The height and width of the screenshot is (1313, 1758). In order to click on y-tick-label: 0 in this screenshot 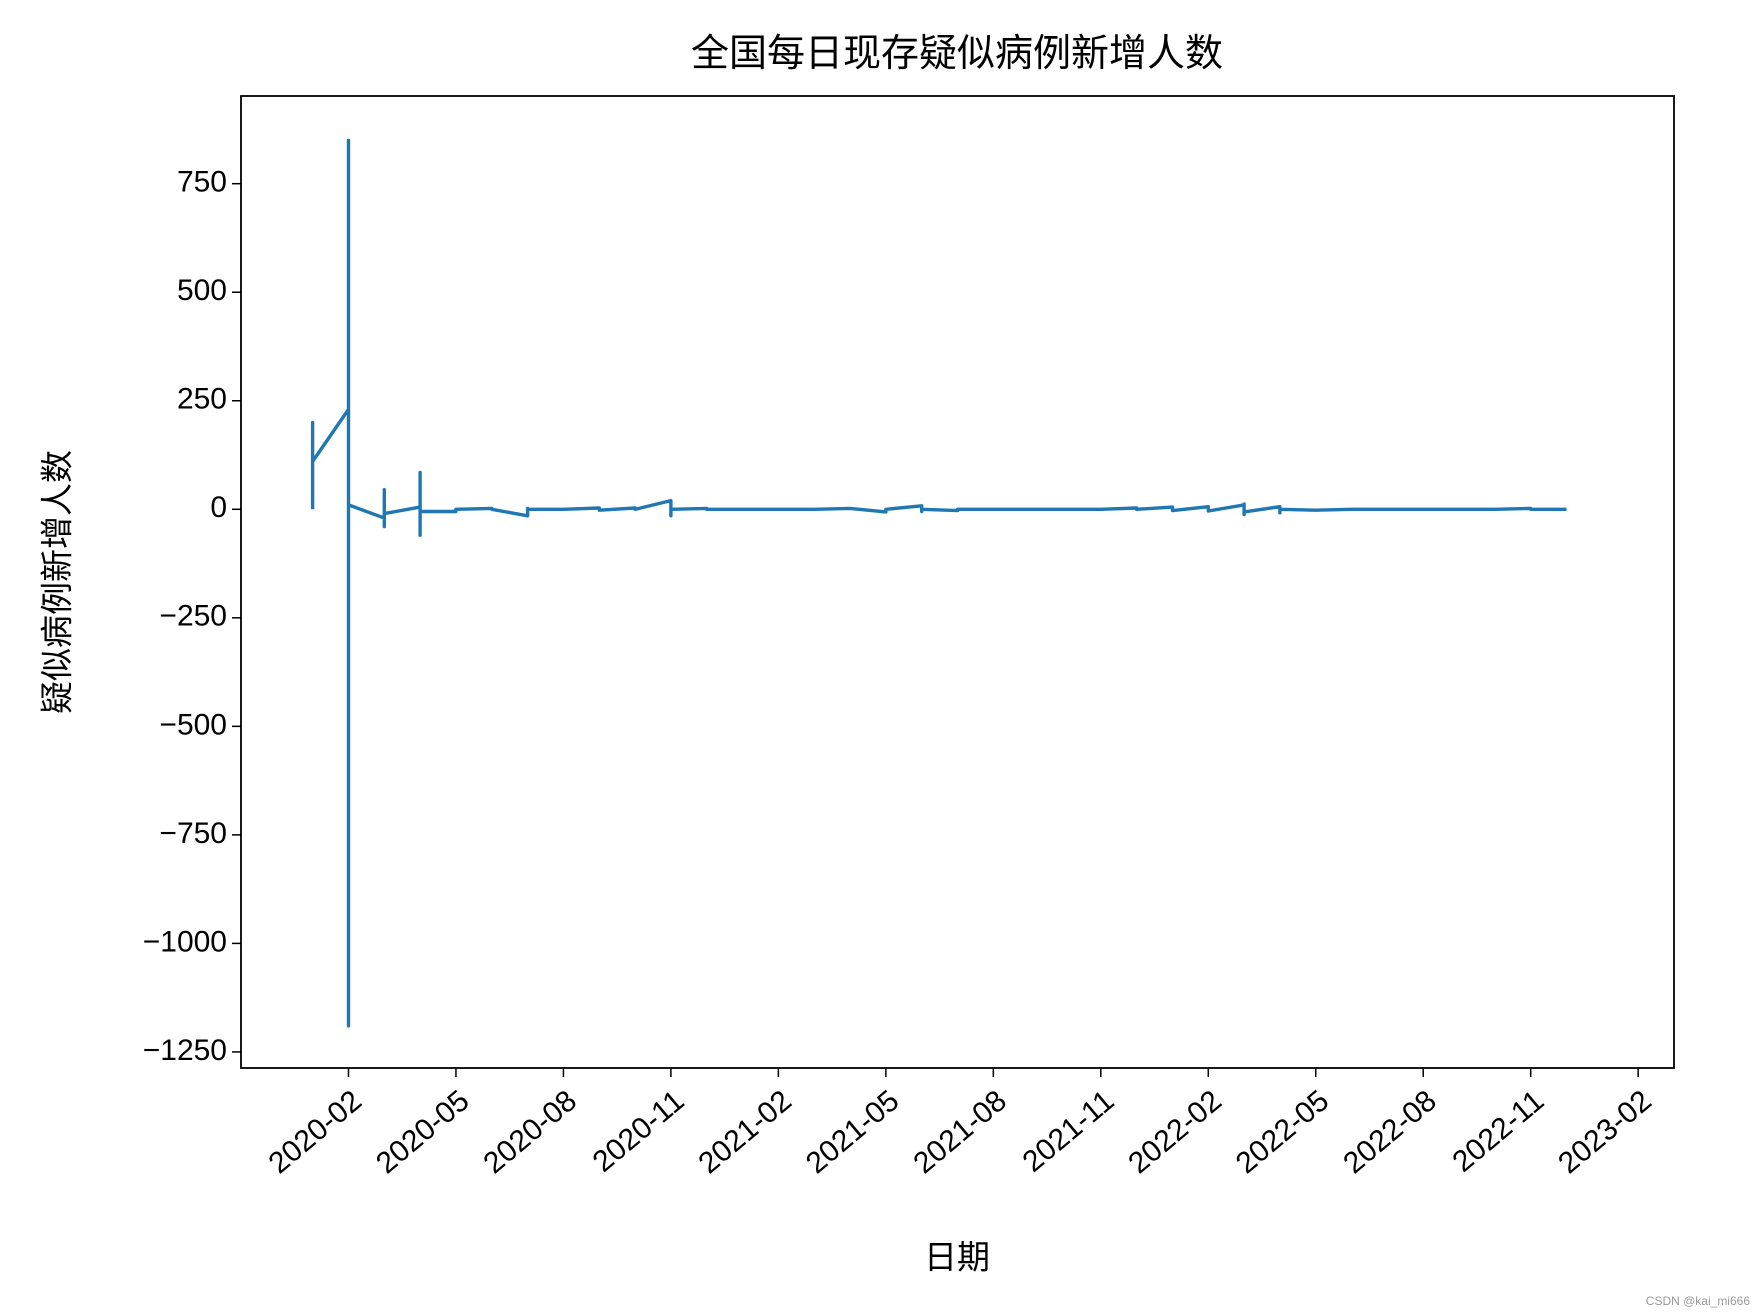, I will do `click(218, 507)`.